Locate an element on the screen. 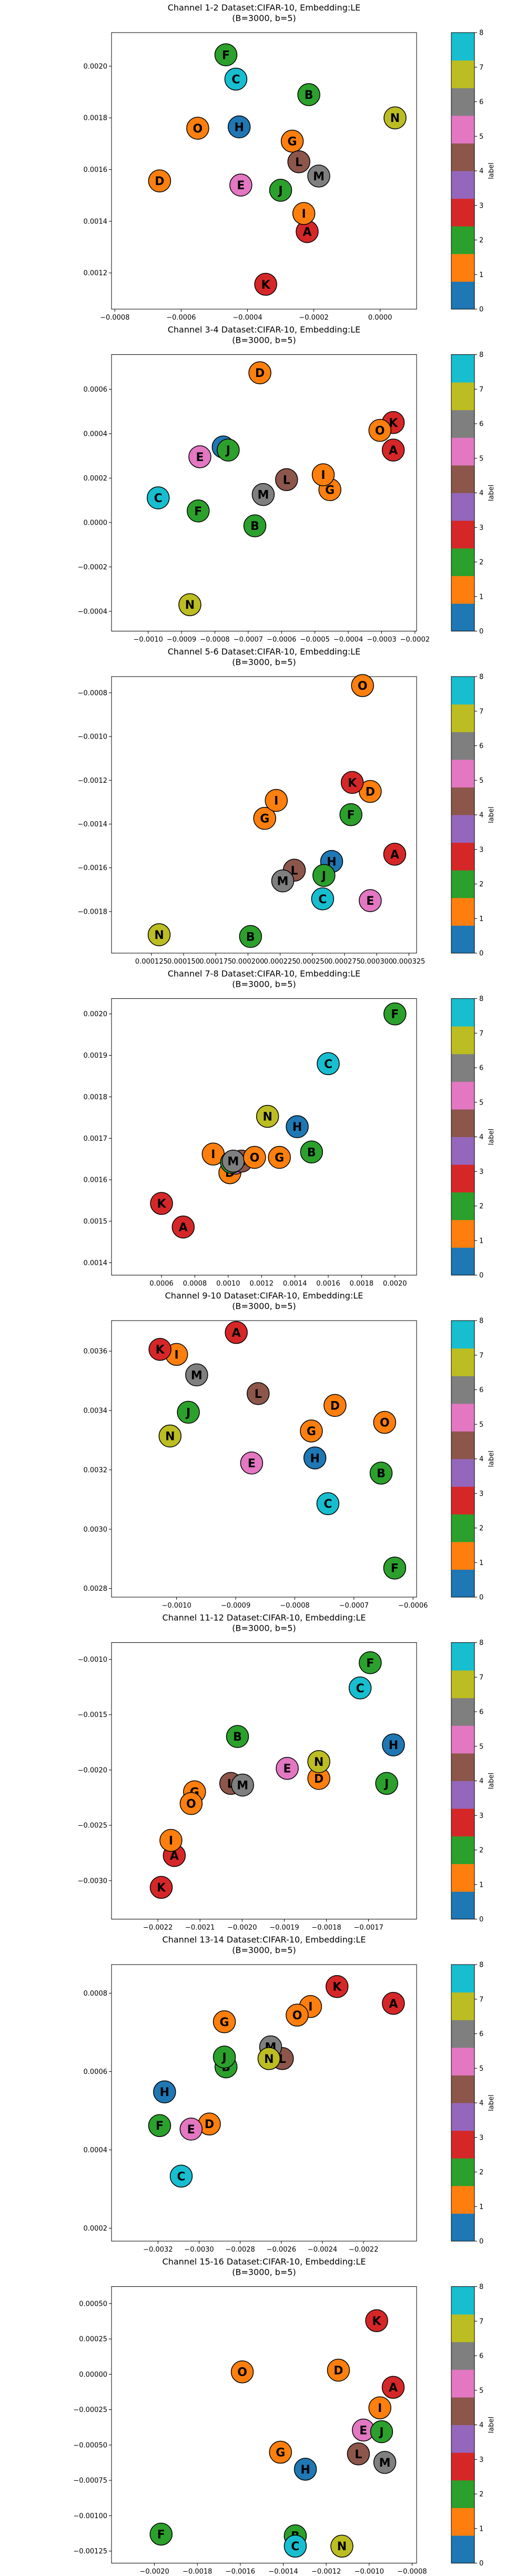 The height and width of the screenshot is (2576, 526). point-label: E is located at coordinates (363, 2430).